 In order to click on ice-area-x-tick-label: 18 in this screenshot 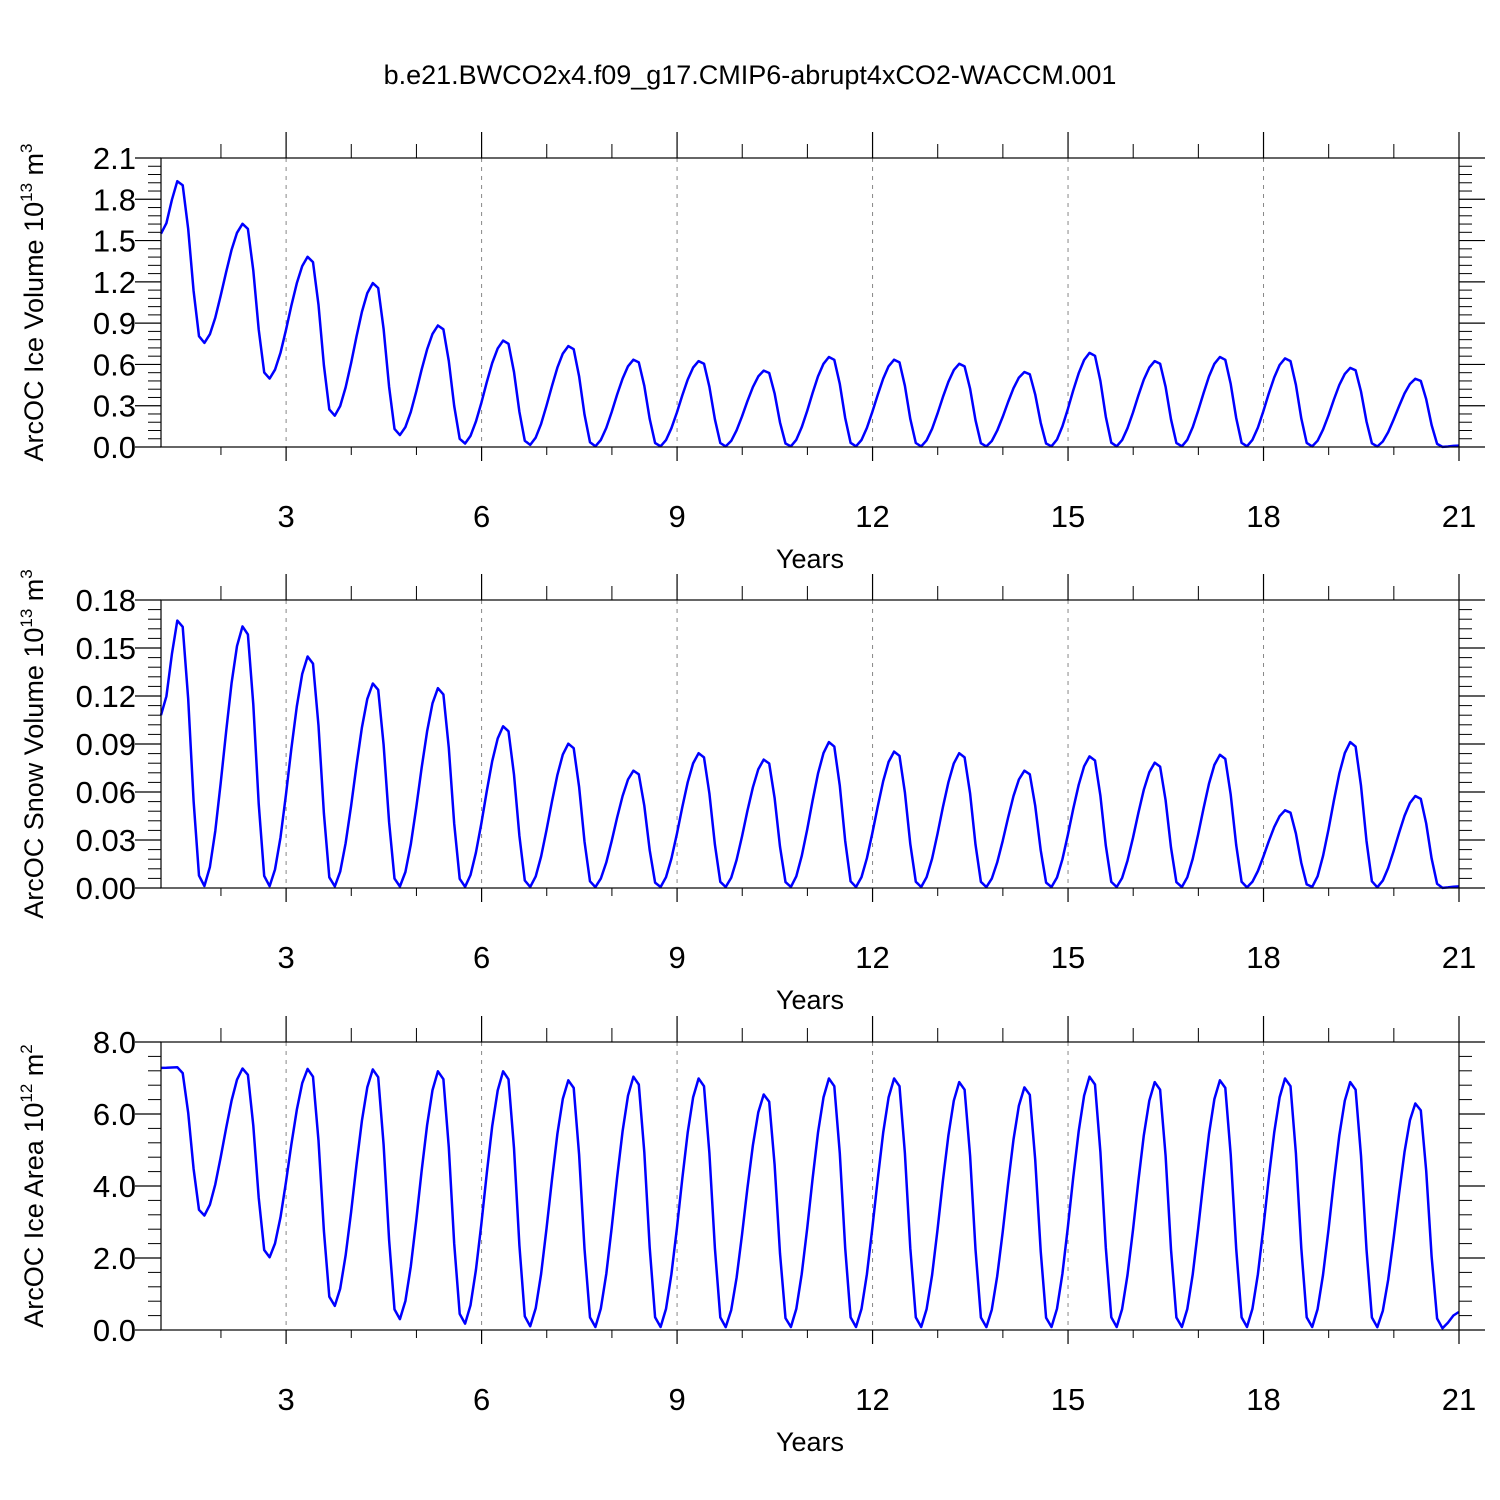, I will do `click(1263, 1399)`.